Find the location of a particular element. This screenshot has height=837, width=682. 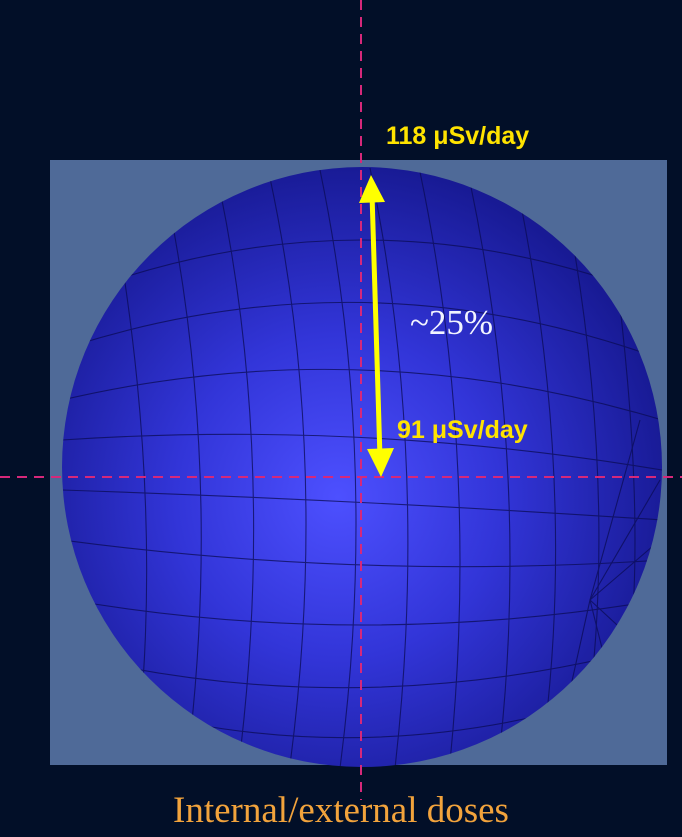

top-dose-label: 118 μSv/day is located at coordinates (458, 136).